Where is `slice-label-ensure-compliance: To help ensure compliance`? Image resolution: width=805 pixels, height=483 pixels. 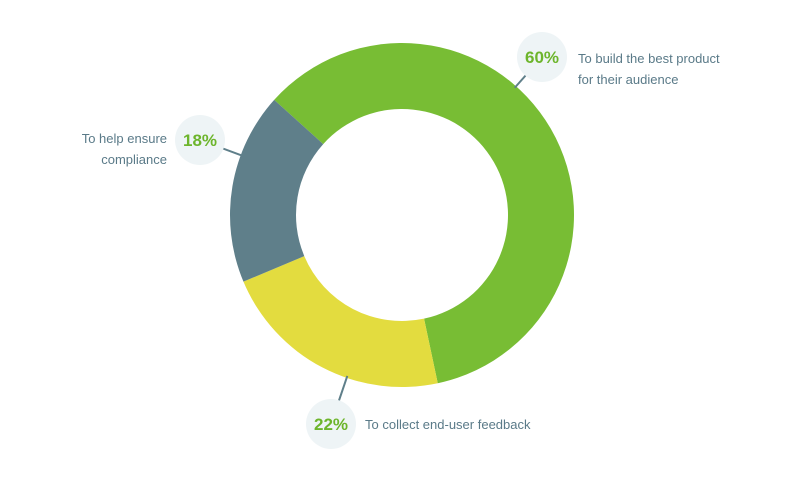
slice-label-ensure-compliance: To help ensure compliance is located at coordinates (113, 149).